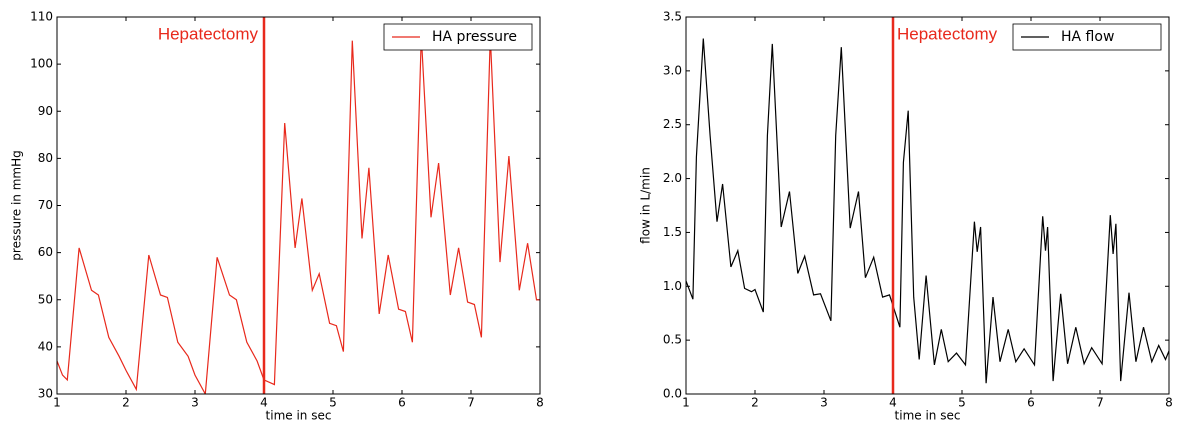  I want to click on y-tick-label: 0.5, so click(672, 340).